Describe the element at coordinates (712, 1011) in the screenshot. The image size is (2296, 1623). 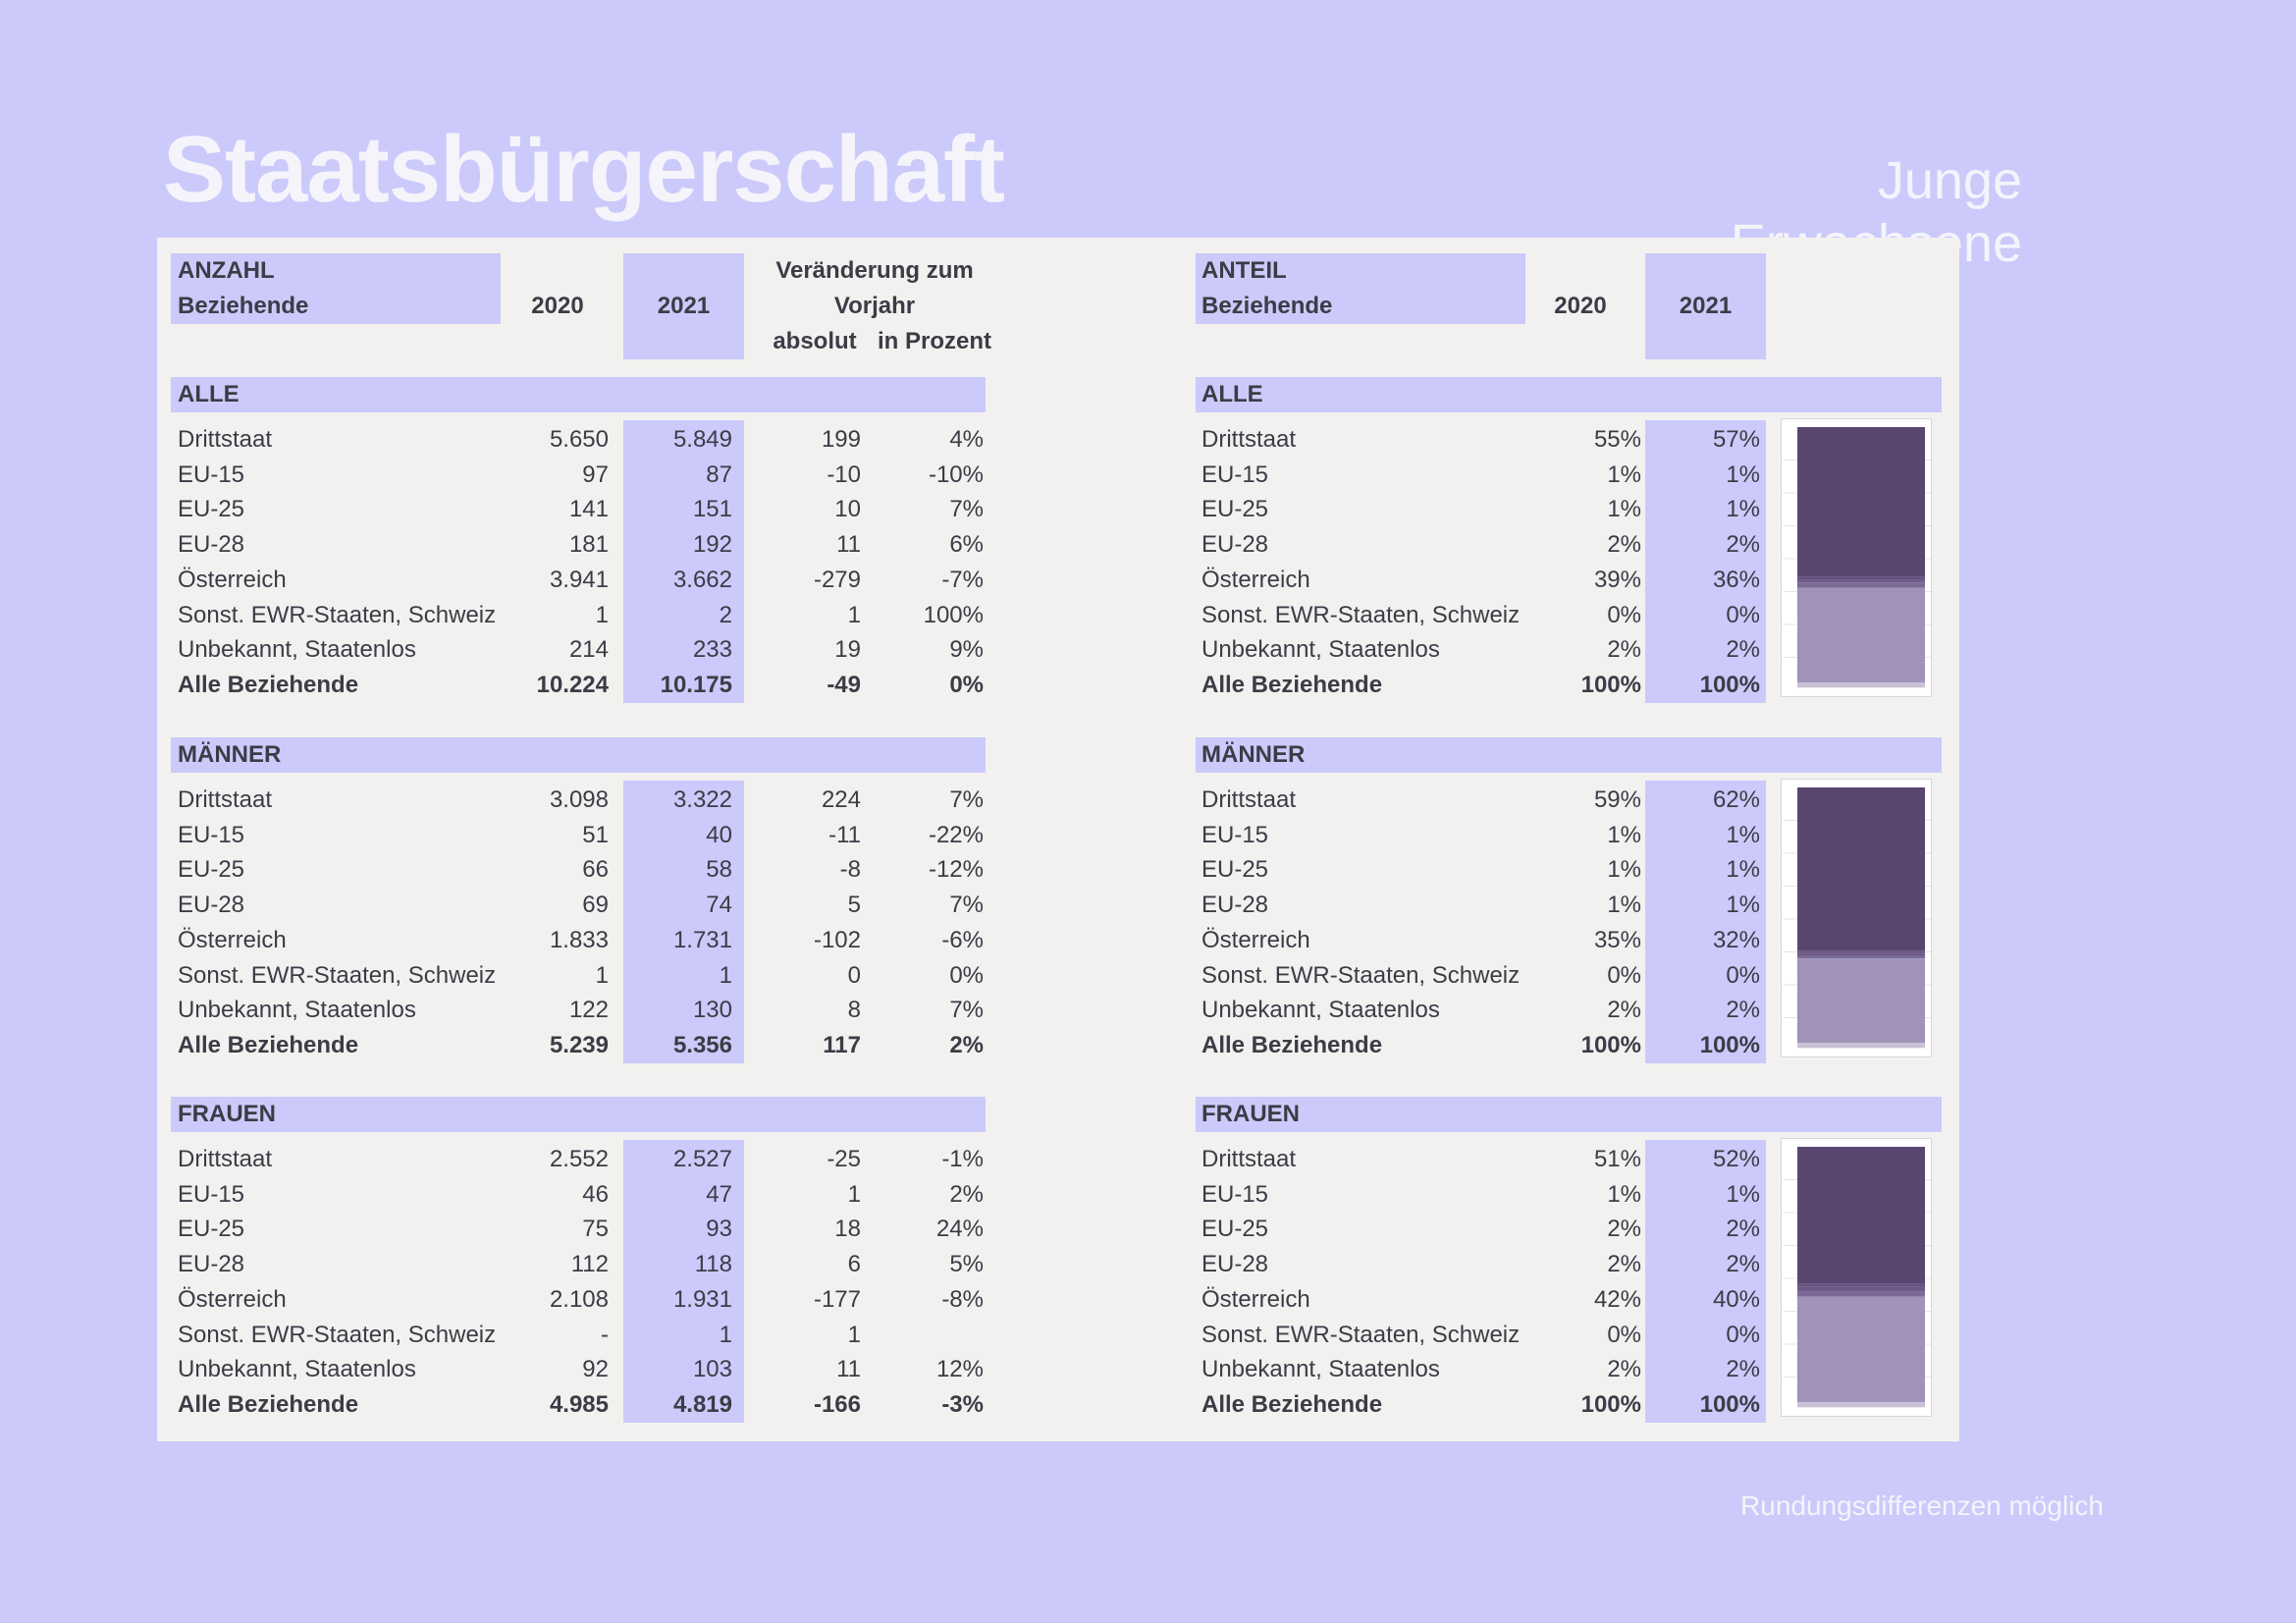
I see `cell-count-2021: 130` at that location.